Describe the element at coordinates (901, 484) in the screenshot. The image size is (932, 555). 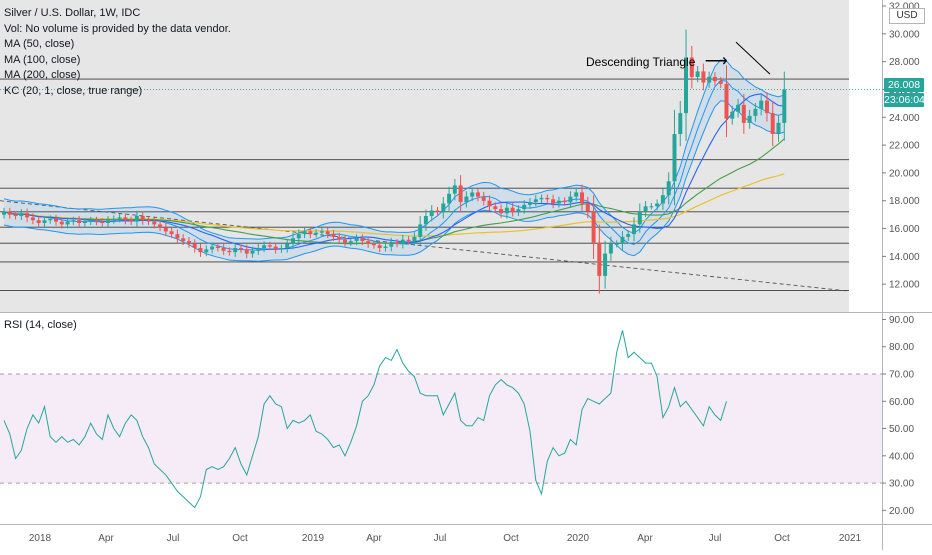
I see `rsi-tick-label: 30.00` at that location.